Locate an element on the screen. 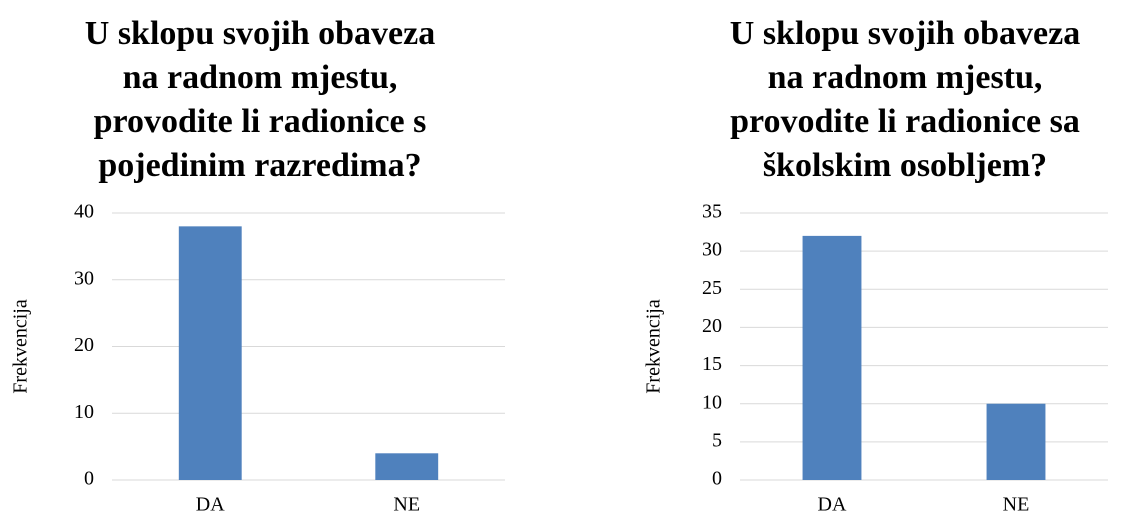  y-tick-label: 35 is located at coordinates (712, 212).